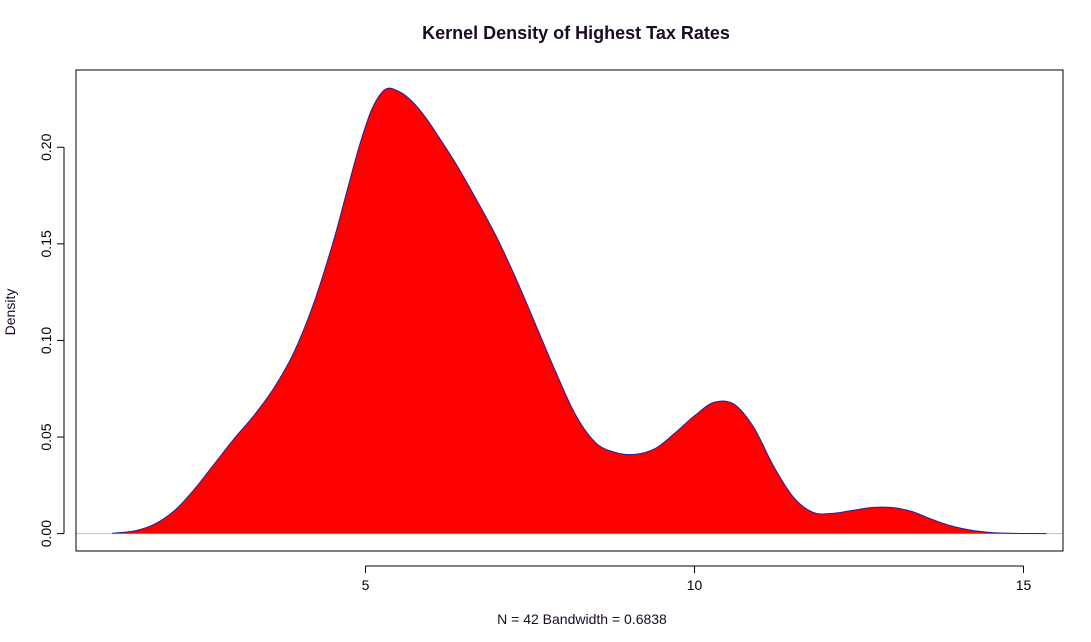 Image resolution: width=1091 pixels, height=642 pixels. What do you see at coordinates (46, 436) in the screenshot?
I see `y-tick-label: 0.05` at bounding box center [46, 436].